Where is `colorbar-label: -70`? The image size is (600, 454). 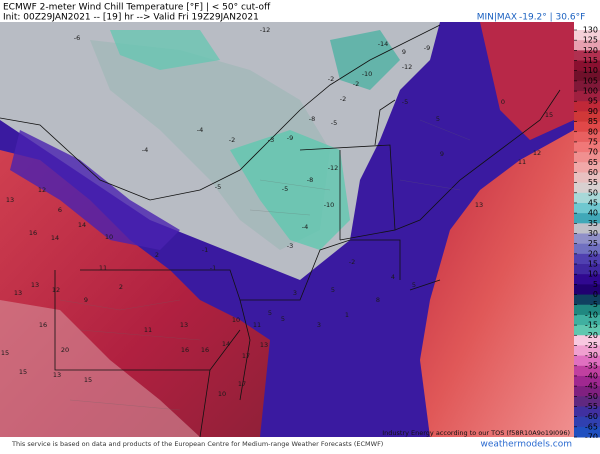
colorbar-label: -70 is located at coordinates (591, 437).